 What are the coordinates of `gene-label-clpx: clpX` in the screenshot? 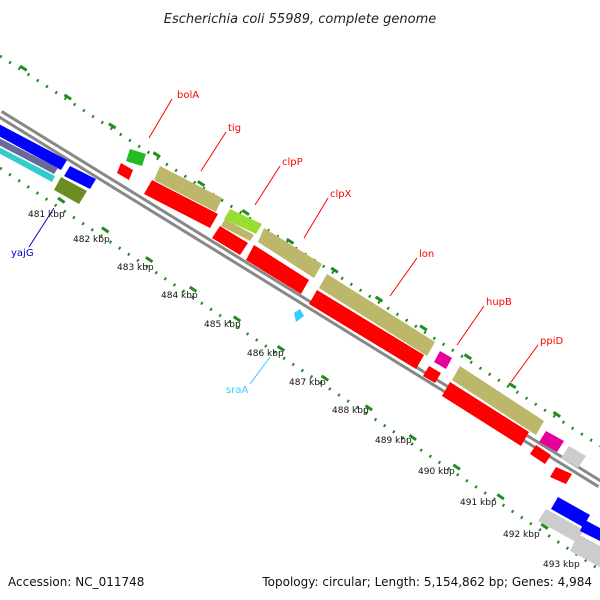 It's located at (341, 194).